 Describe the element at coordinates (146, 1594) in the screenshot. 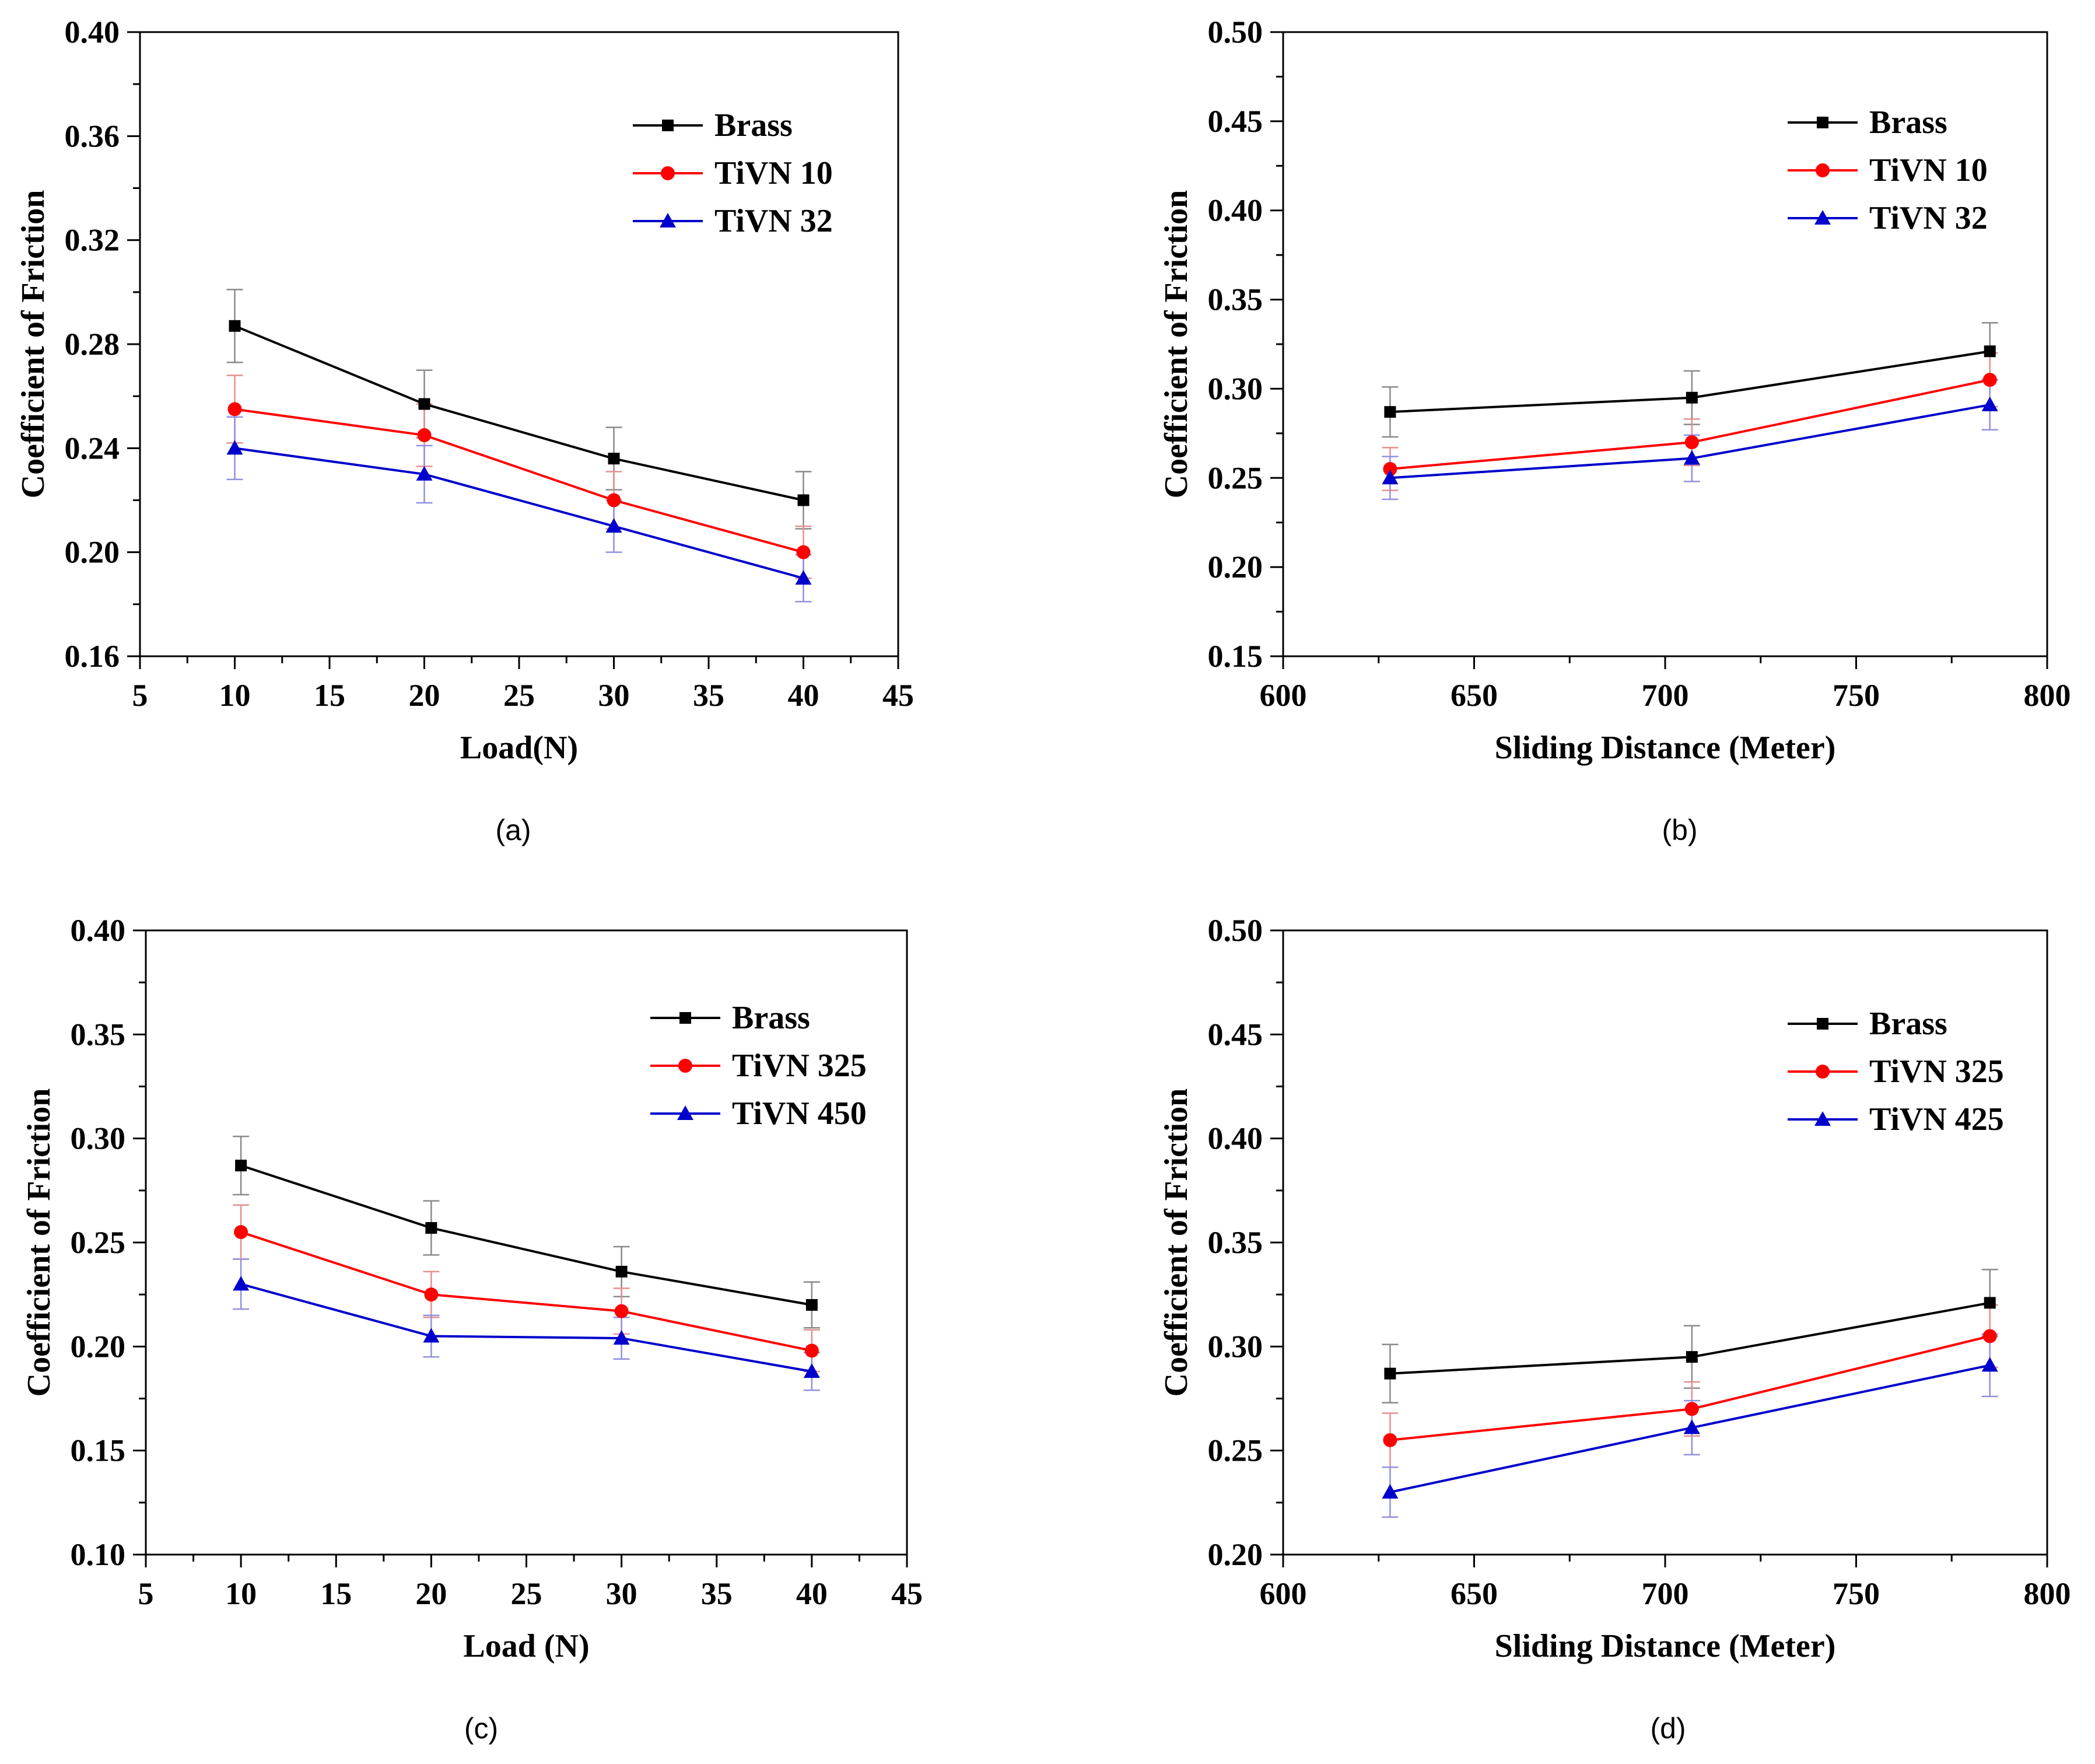

I see `x-tick-label: 5` at that location.